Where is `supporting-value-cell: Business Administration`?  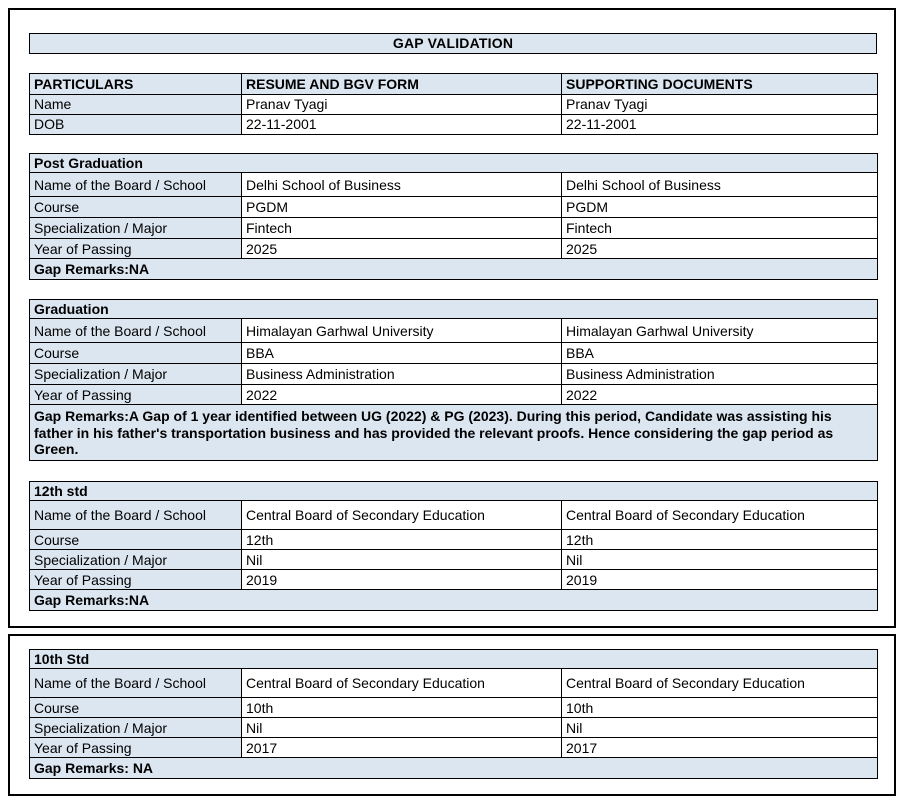
supporting-value-cell: Business Administration is located at coordinates (719, 374).